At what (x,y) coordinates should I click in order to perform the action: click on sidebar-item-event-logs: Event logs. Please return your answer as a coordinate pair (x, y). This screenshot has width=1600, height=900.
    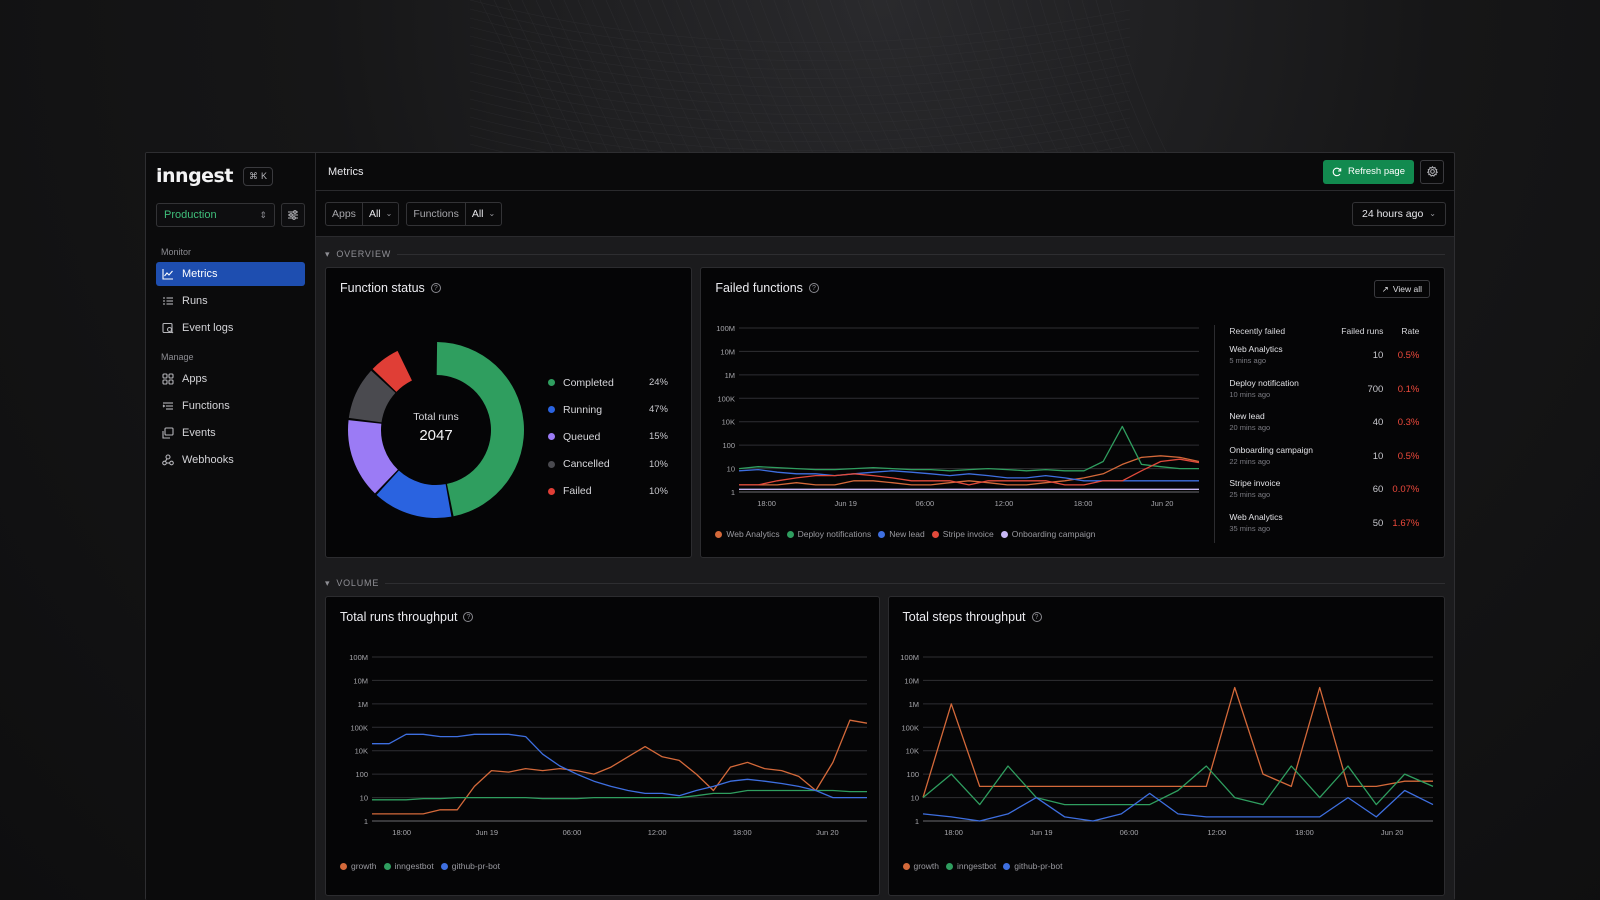
    Looking at the image, I should click on (230, 328).